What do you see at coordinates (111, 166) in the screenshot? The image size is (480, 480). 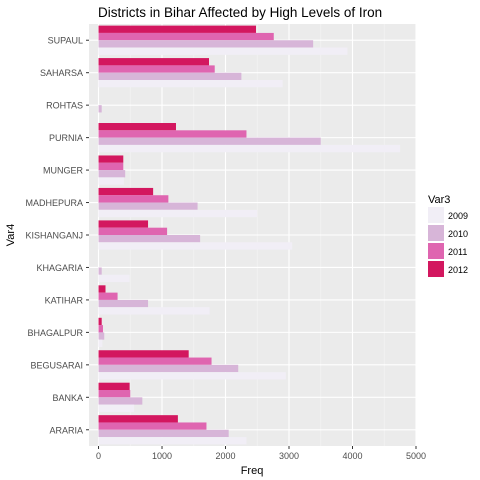 I see `bar-munger-2011` at bounding box center [111, 166].